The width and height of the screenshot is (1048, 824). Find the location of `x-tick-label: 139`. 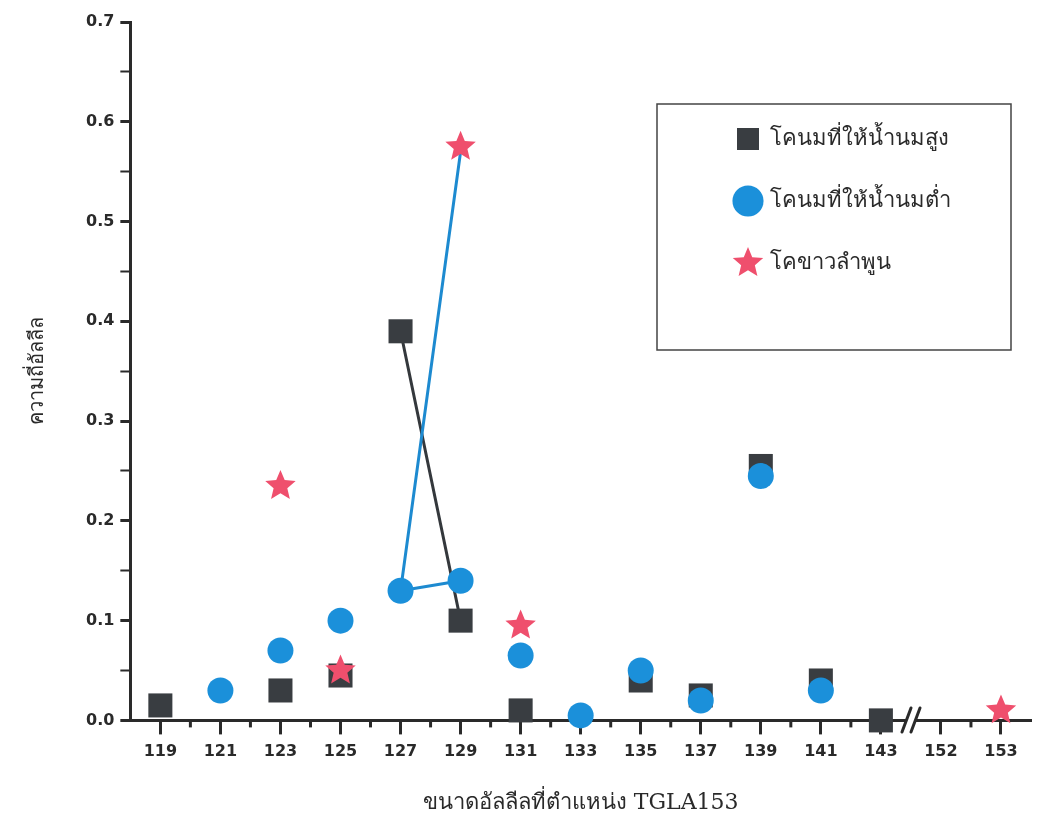

x-tick-label: 139 is located at coordinates (761, 751).